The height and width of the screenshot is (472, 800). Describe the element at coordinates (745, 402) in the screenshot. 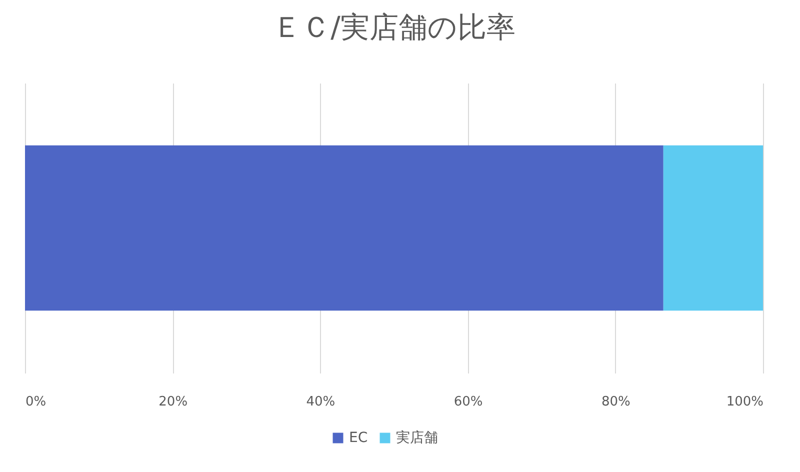

I see `x-tick-label: 100%` at that location.